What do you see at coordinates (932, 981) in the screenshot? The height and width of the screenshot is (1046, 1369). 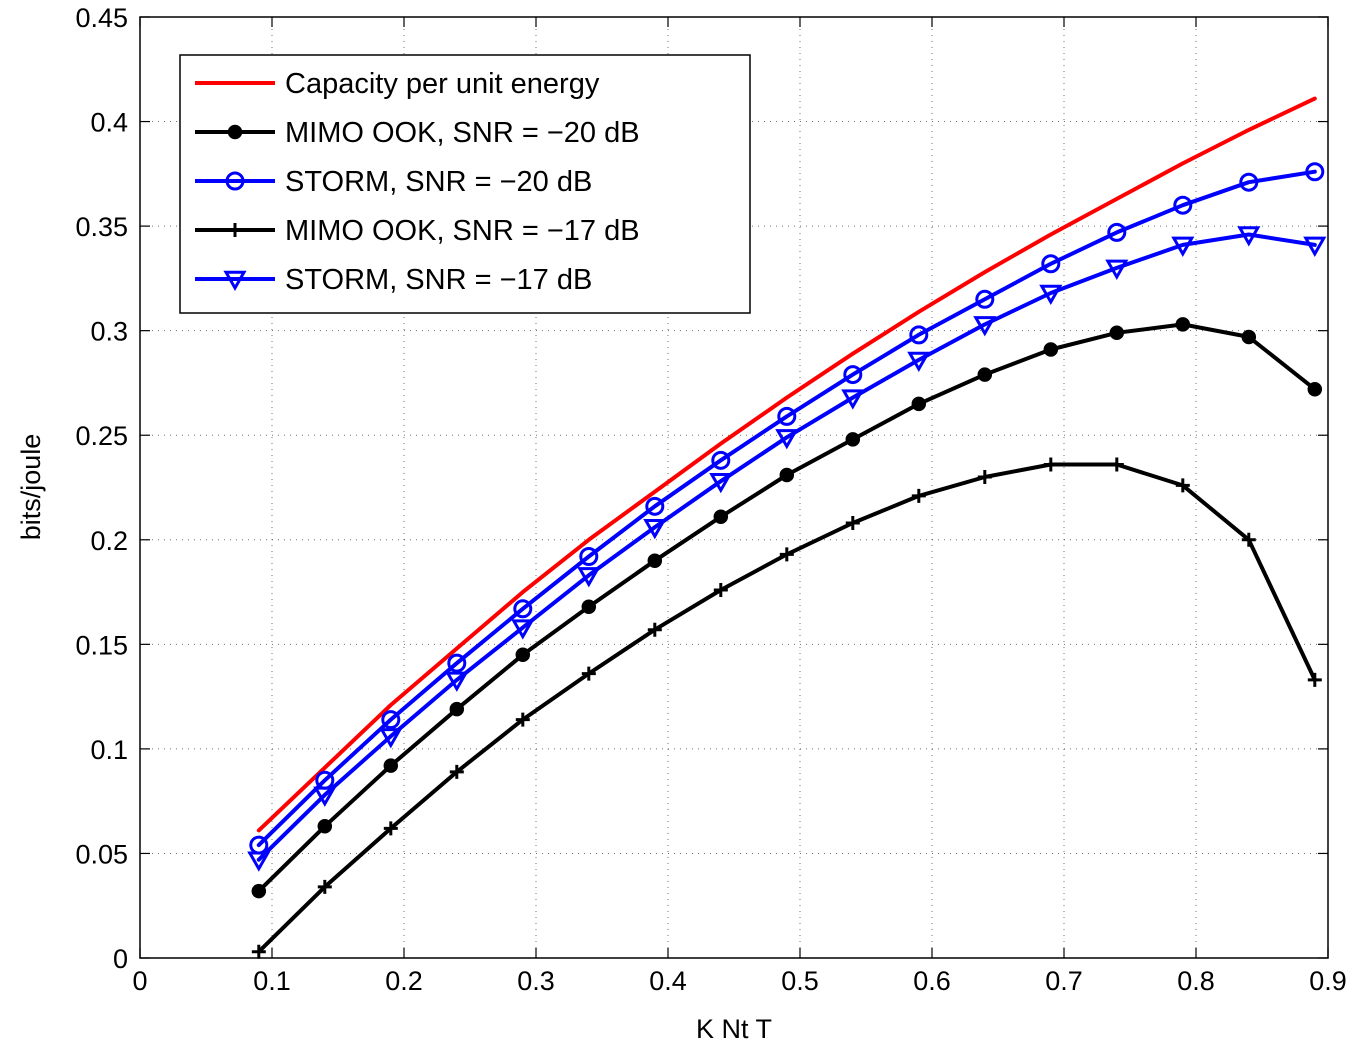 I see `x-tick-label: 0.6` at bounding box center [932, 981].